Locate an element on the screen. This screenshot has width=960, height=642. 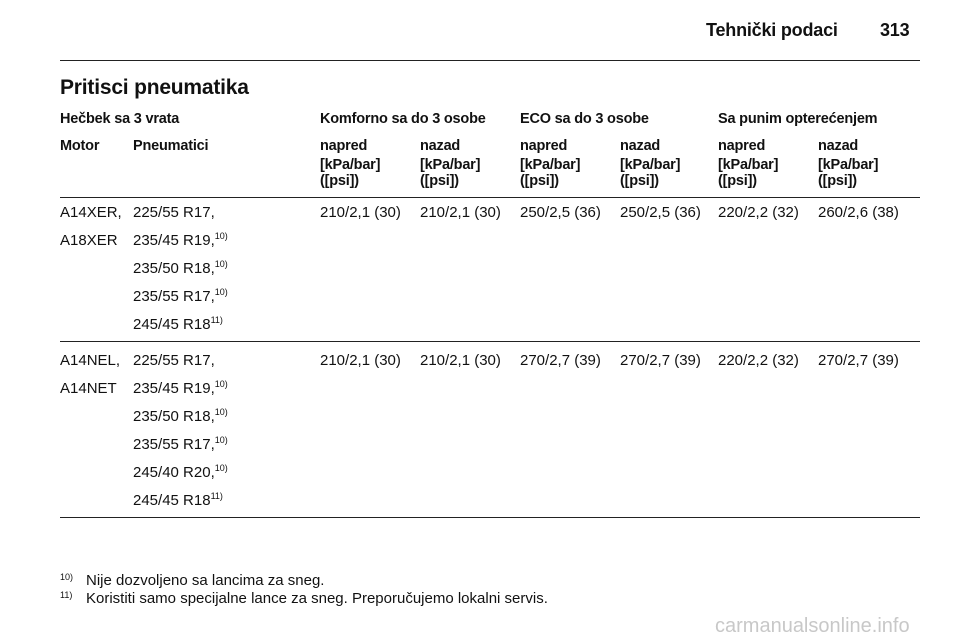
group-header: ECO sa do 3 osobe is located at coordinates (584, 119).